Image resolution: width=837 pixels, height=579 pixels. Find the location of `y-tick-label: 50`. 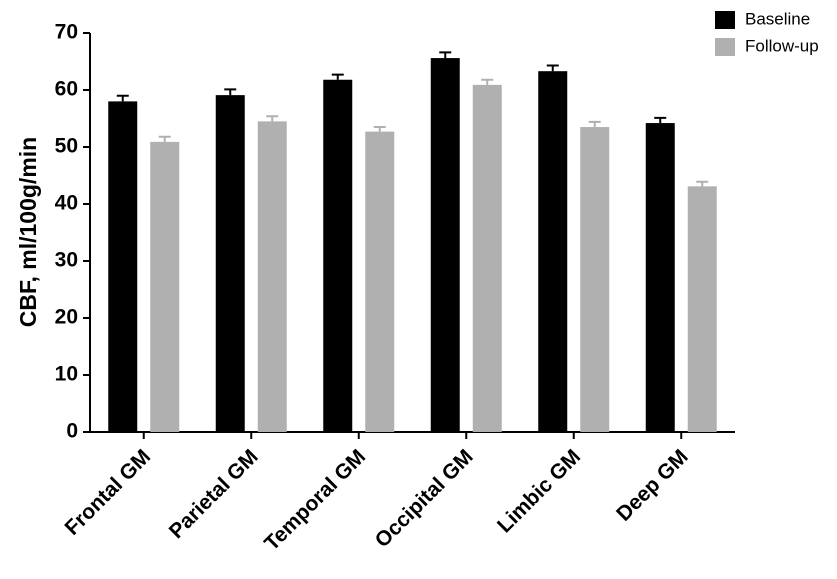

y-tick-label: 50 is located at coordinates (66, 146).